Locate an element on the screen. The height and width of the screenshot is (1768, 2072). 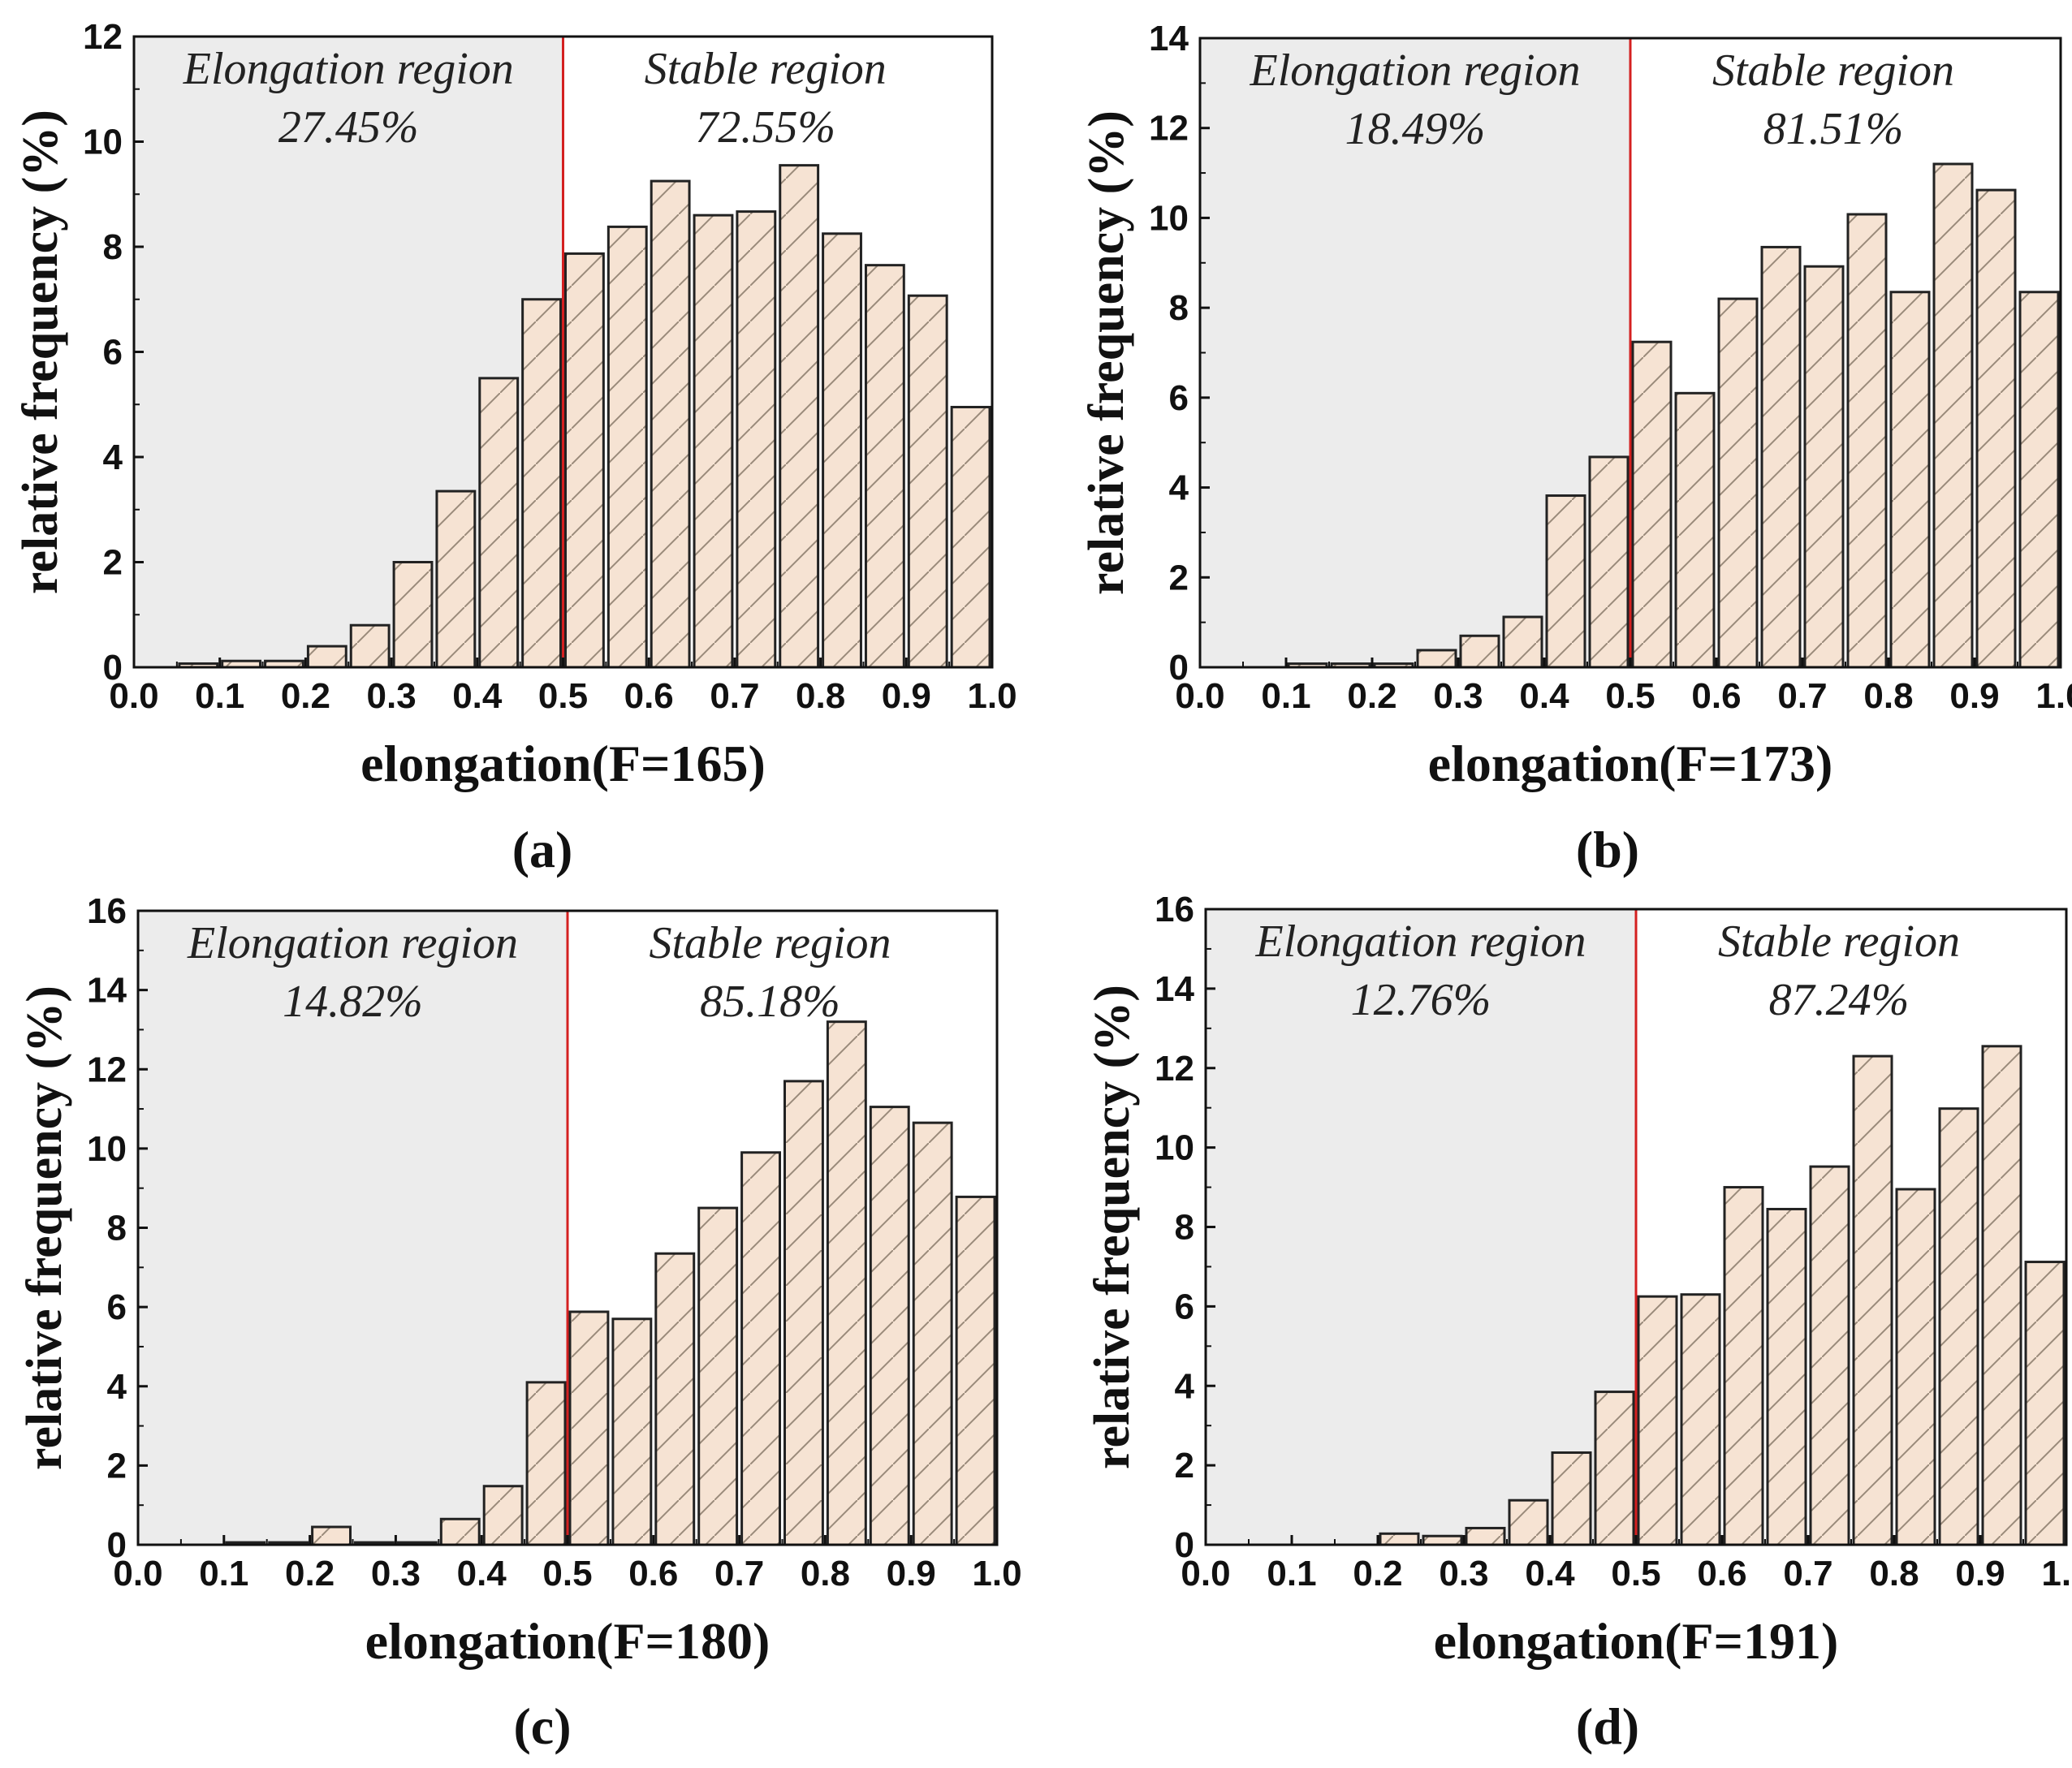
panel-label: (c) is located at coordinates (542, 1726).